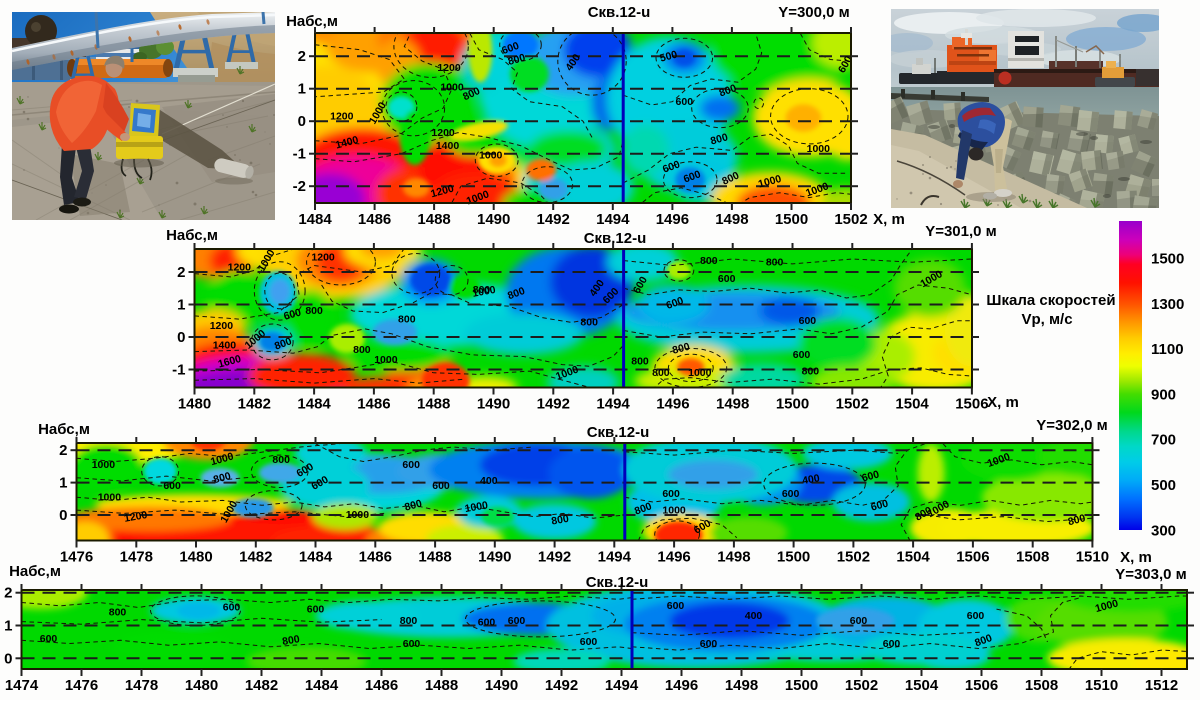  What do you see at coordinates (1167, 349) in the screenshot?
I see `svg-text: 1100` at bounding box center [1167, 349].